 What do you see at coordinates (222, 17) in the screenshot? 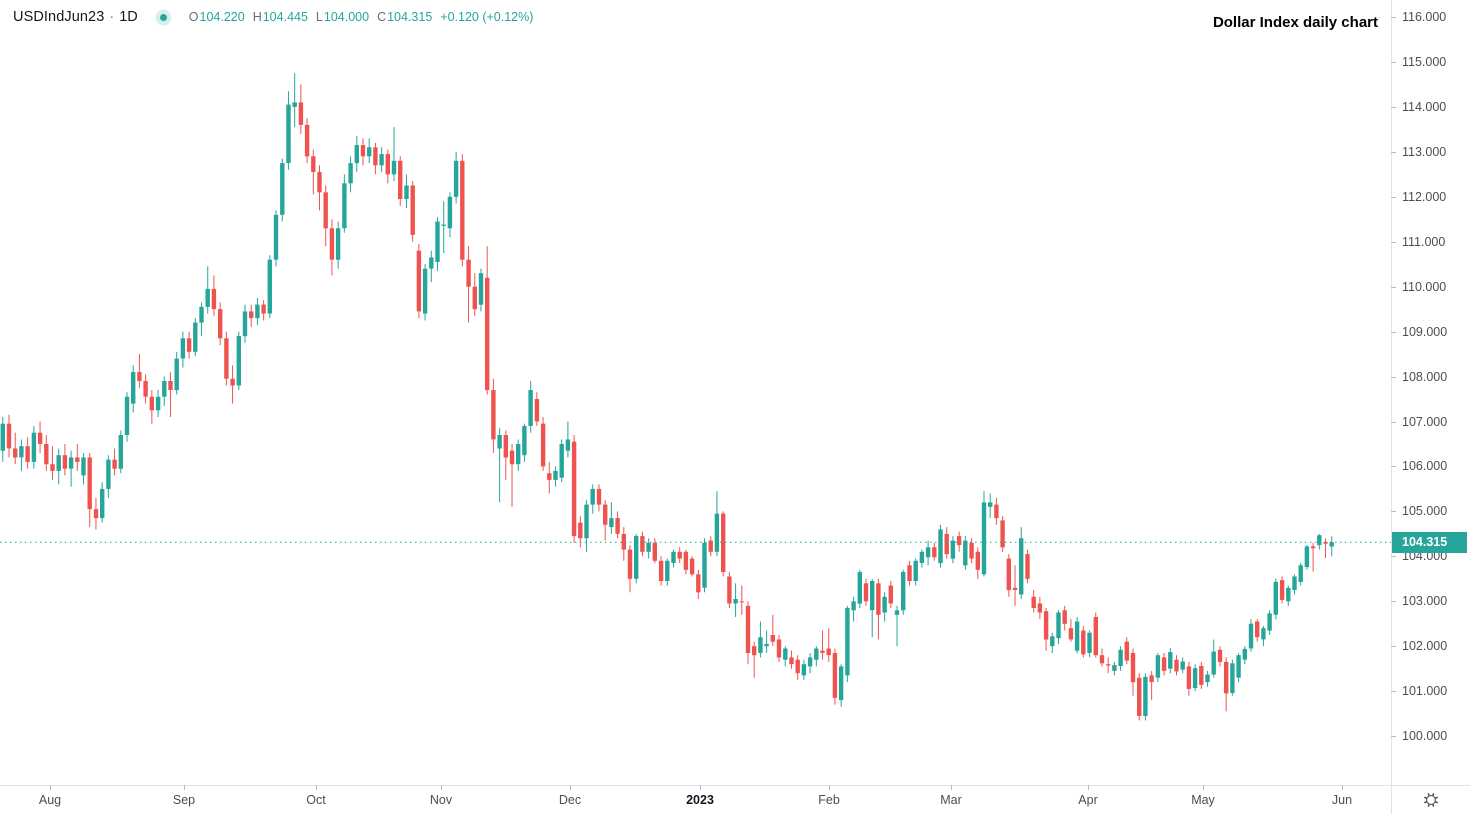
I see `open-value: 104.220` at bounding box center [222, 17].